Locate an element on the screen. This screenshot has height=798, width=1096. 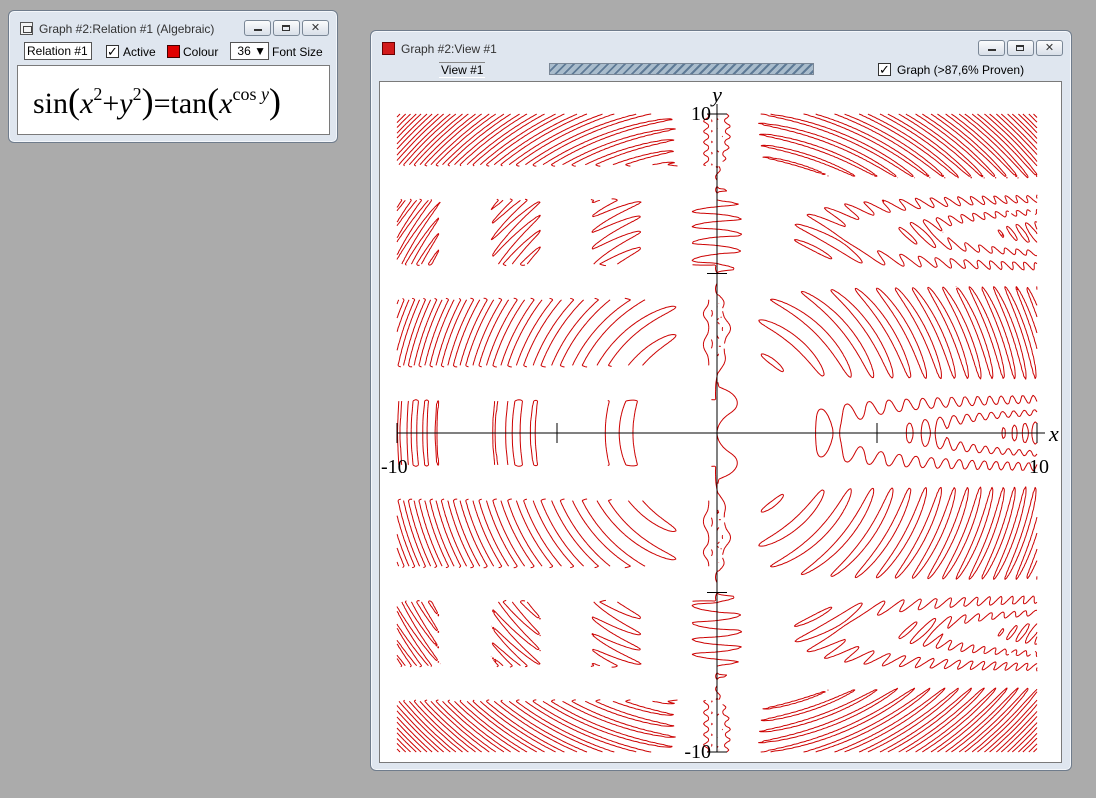
graph-app-icon is located at coordinates (388, 48).